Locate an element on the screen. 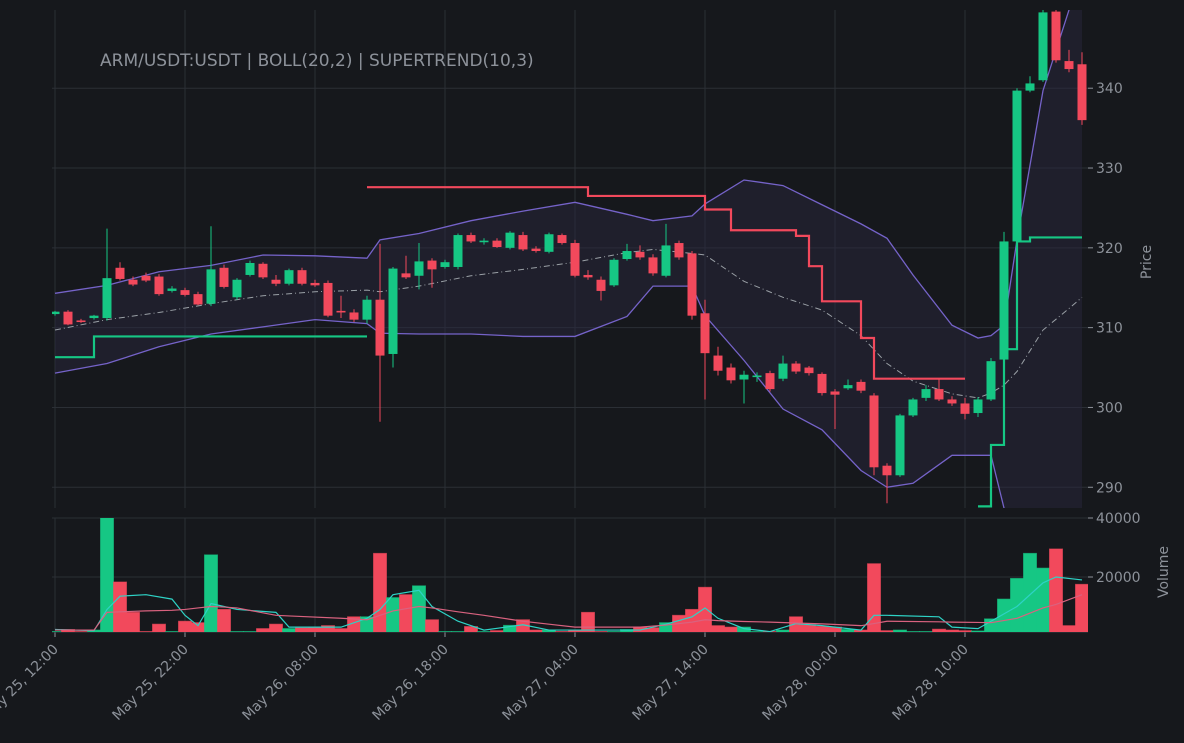  y-tick-label: 300 is located at coordinates (1109, 408).